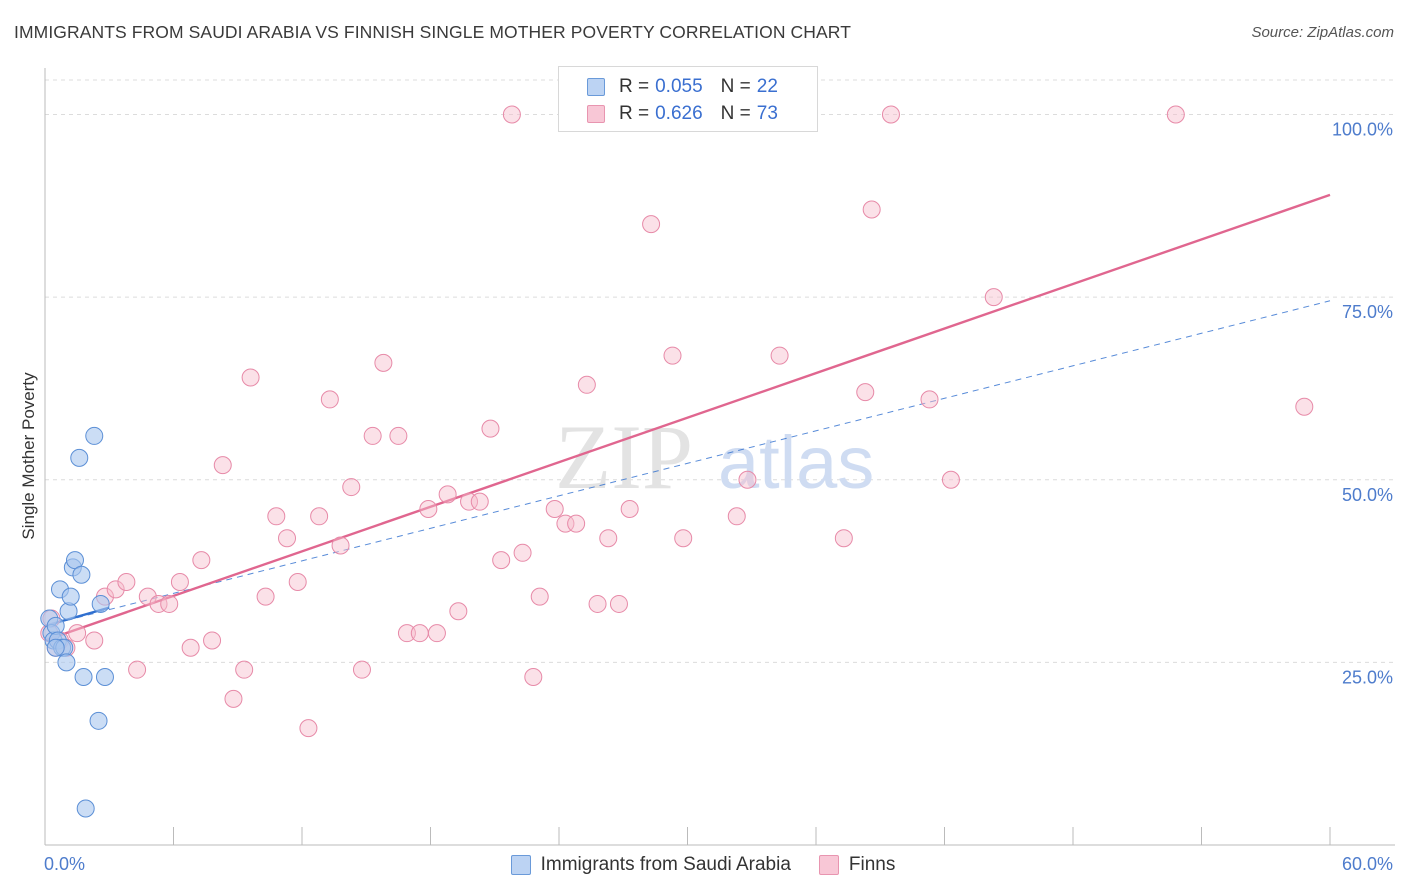  What do you see at coordinates (872, 864) in the screenshot?
I see `legend-label-finns: Finns` at bounding box center [872, 864].